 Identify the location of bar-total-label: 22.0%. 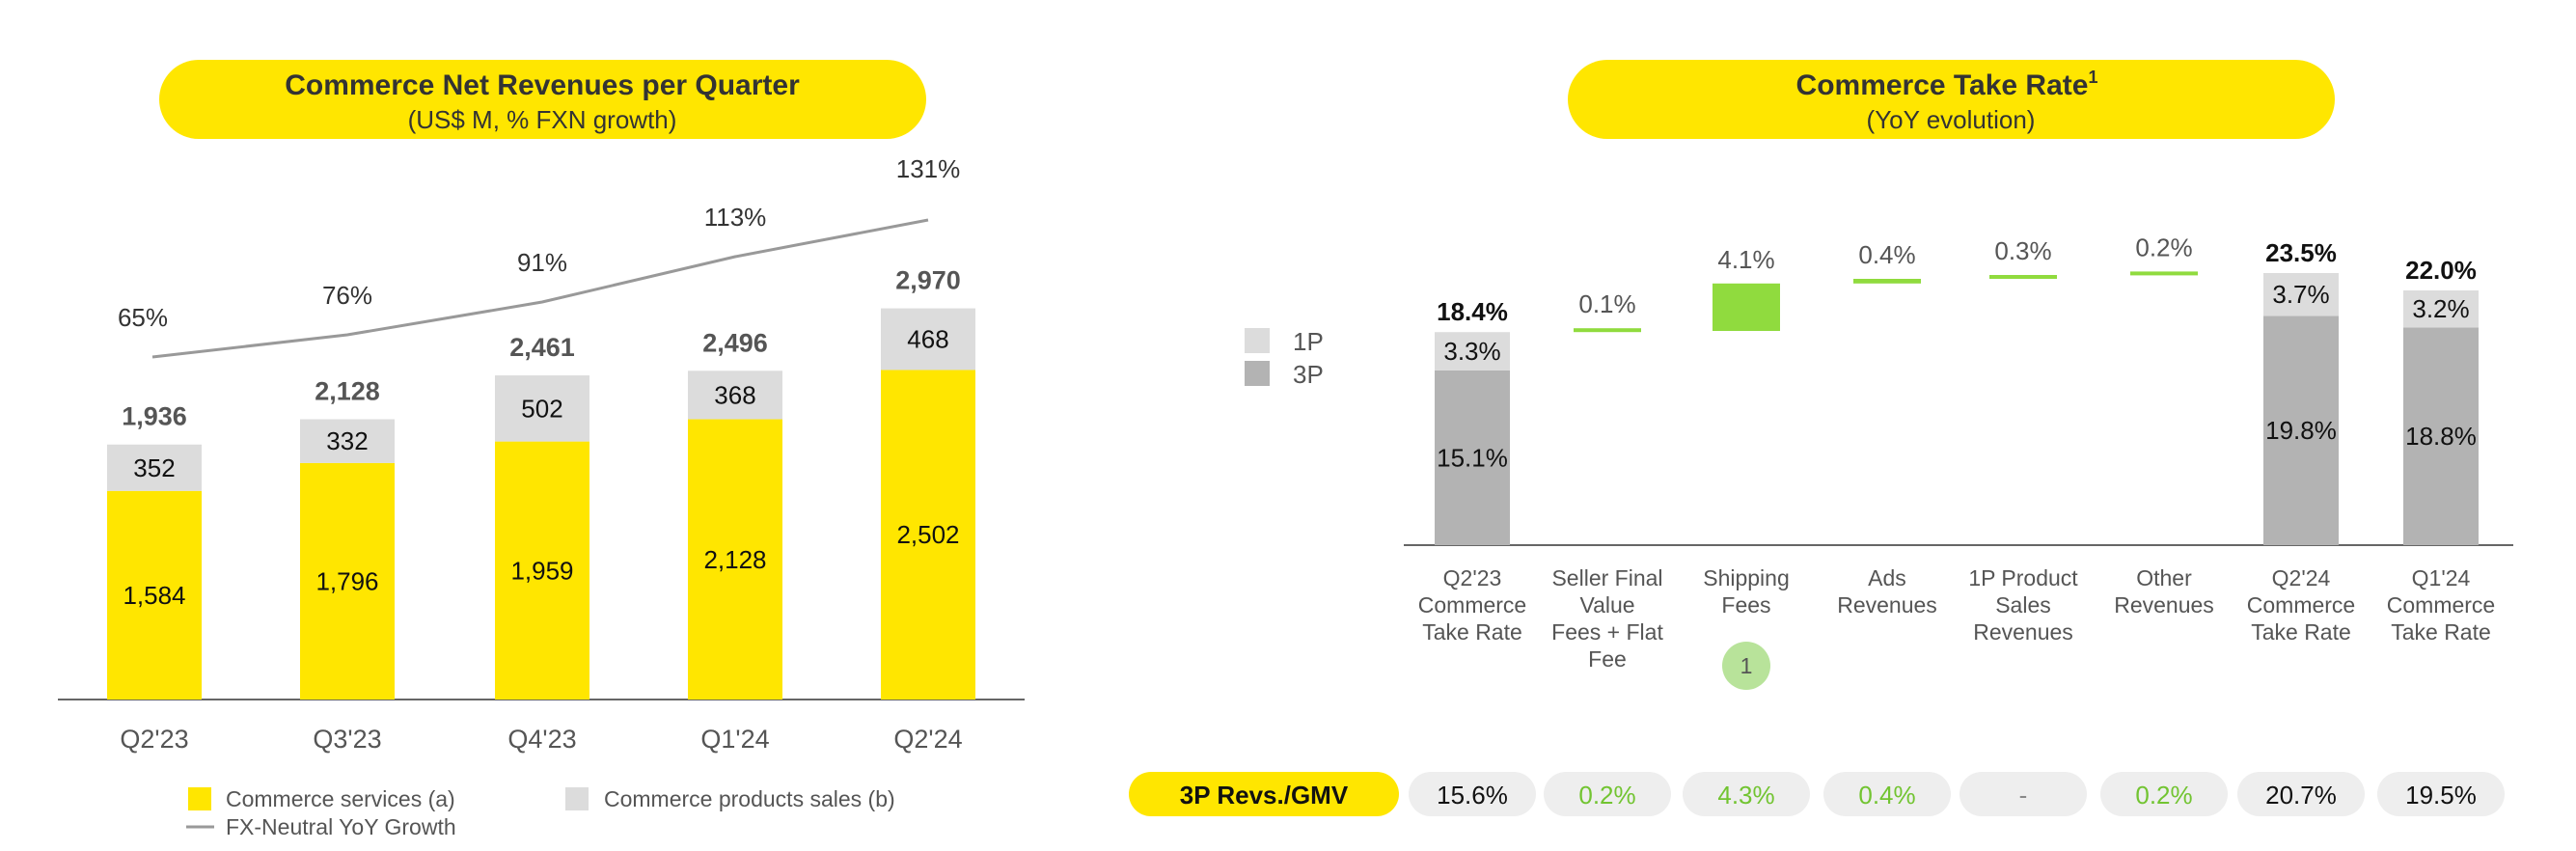
(2441, 270).